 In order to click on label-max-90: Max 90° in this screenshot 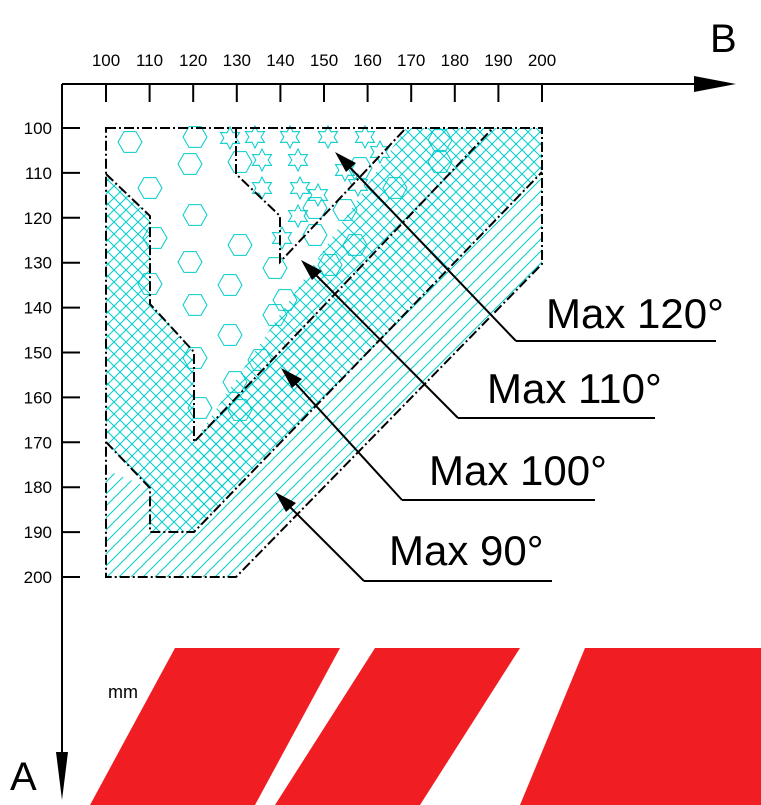, I will do `click(466, 550)`.